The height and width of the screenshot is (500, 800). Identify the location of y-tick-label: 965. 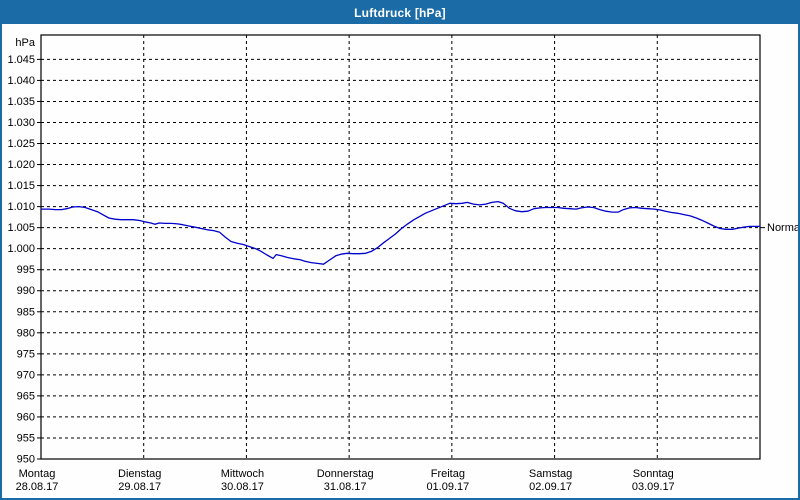
(26, 396).